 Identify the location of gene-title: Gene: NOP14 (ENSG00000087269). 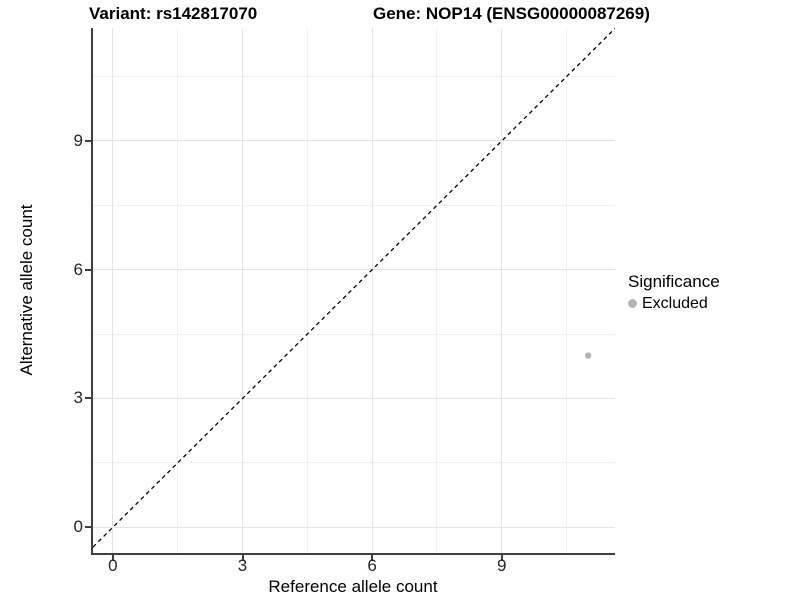
(511, 13).